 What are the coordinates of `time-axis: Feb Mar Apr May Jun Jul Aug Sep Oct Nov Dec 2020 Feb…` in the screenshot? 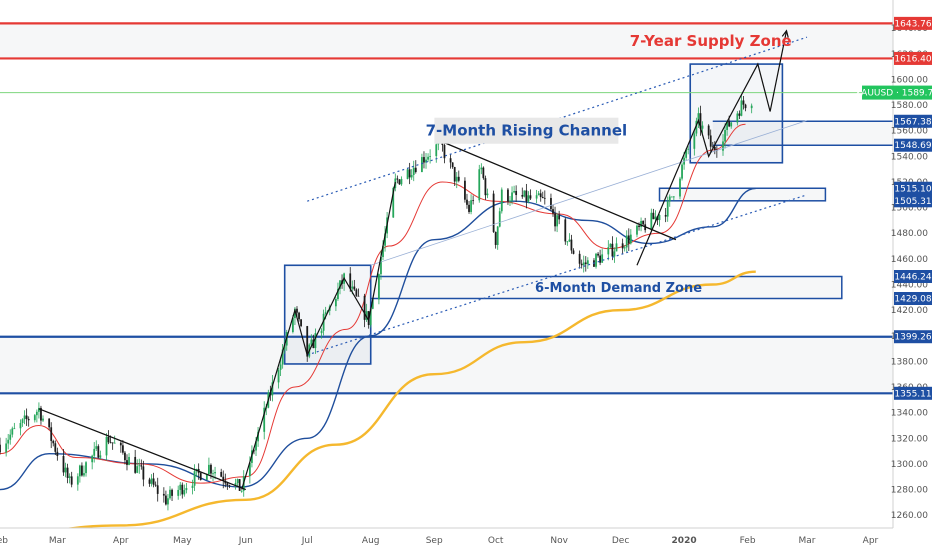 It's located at (439, 541).